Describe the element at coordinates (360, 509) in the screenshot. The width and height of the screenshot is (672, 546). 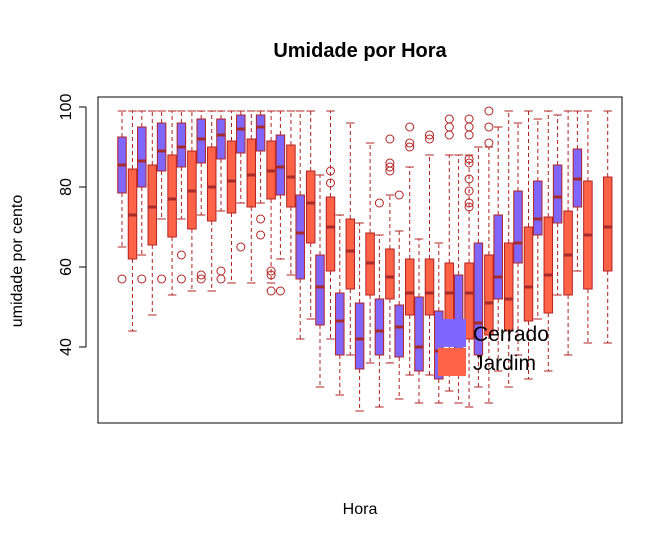
I see `x-axis-label: Hora` at that location.